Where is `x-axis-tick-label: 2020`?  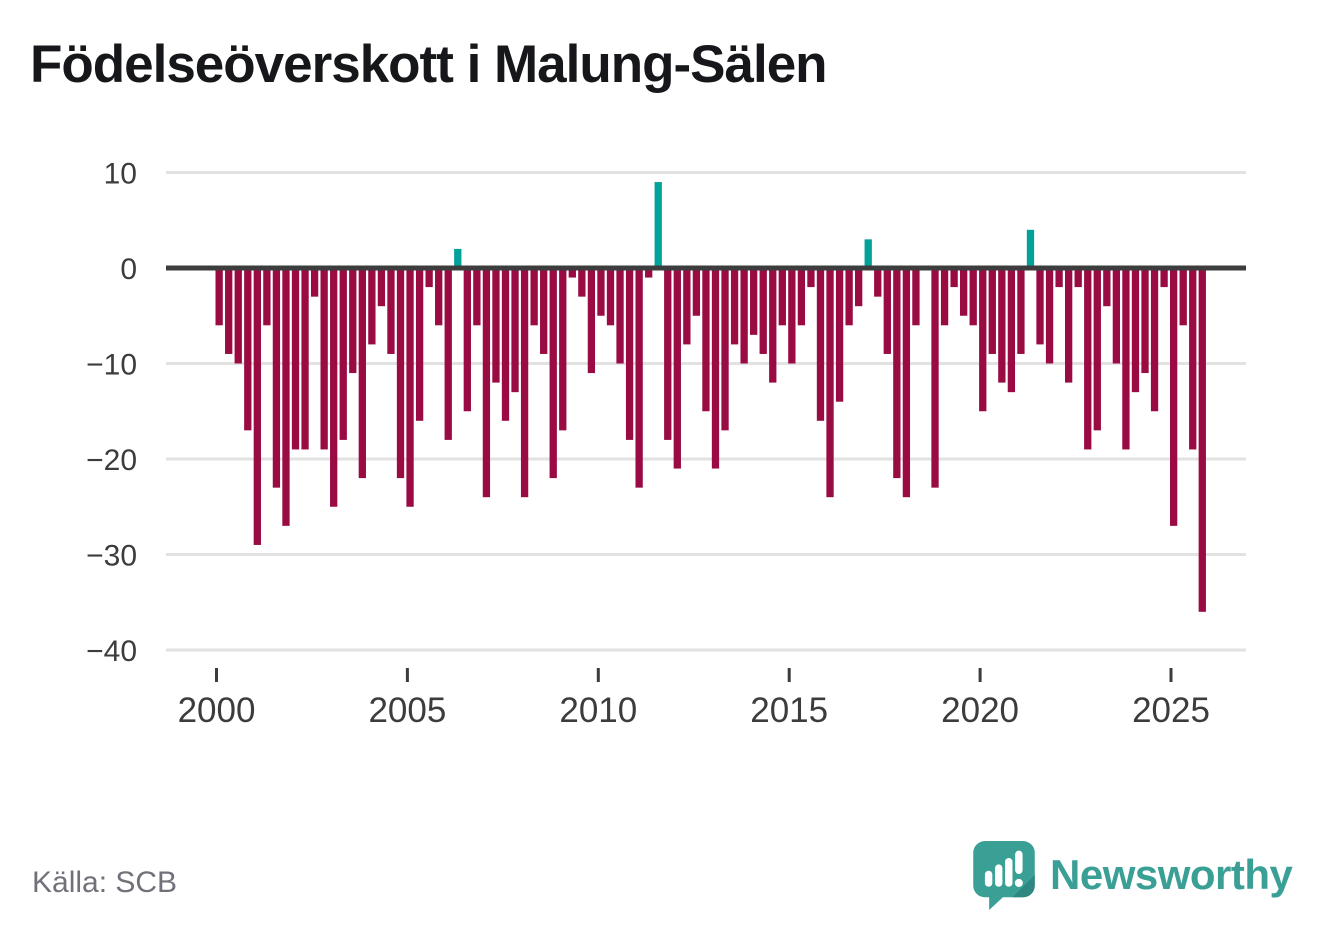
x-axis-tick-label: 2020 is located at coordinates (980, 710).